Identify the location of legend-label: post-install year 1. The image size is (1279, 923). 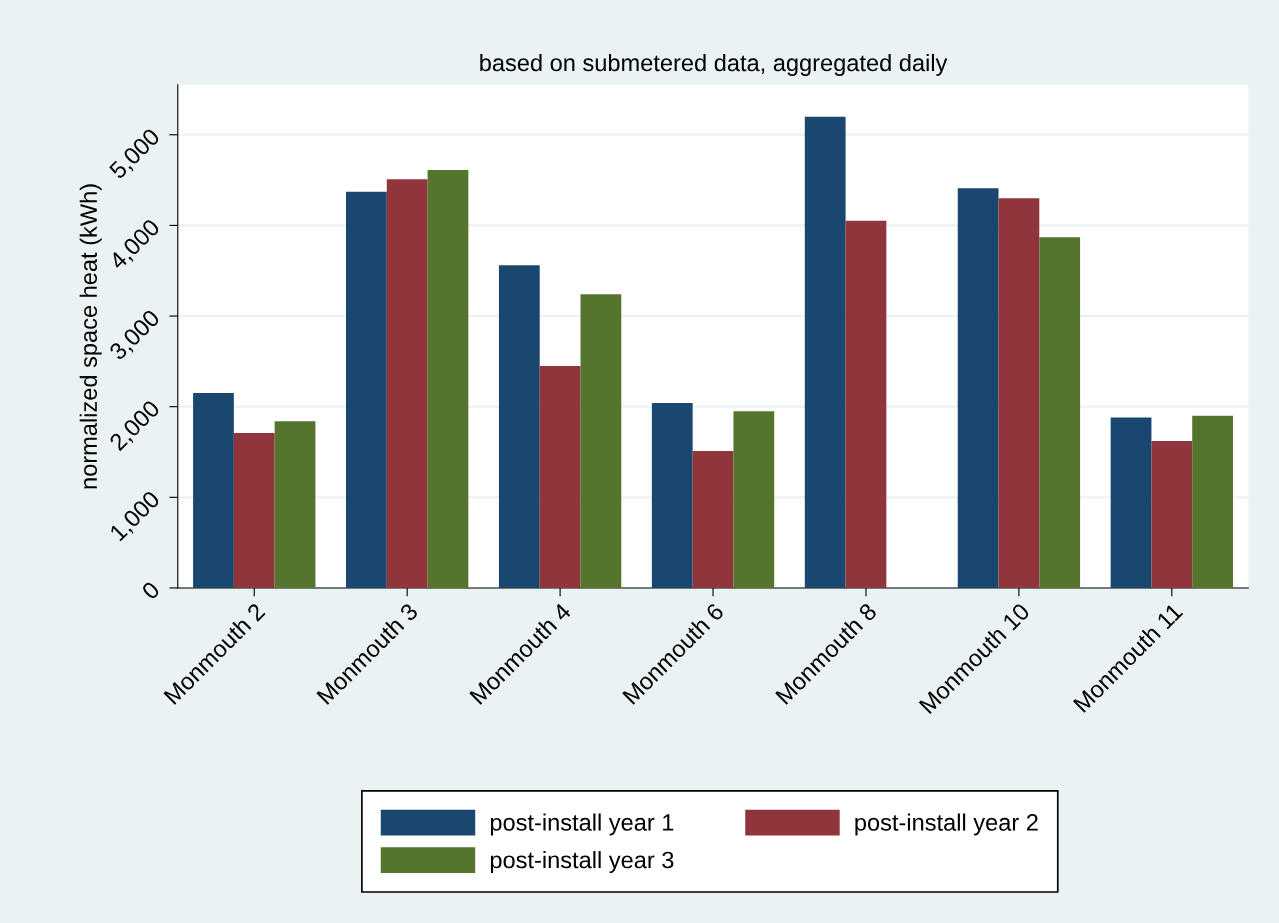
(582, 824).